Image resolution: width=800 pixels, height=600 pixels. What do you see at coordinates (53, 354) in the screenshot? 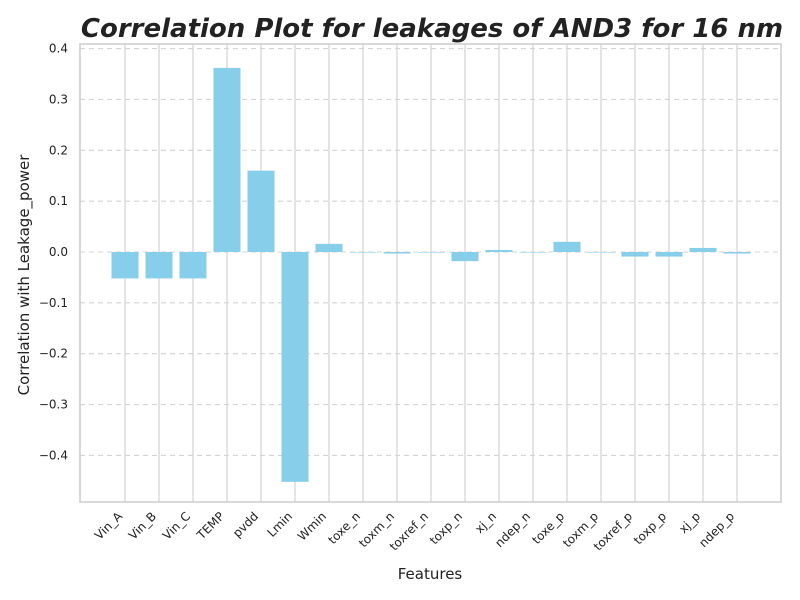
I see `y-tick-label: −0.2` at bounding box center [53, 354].